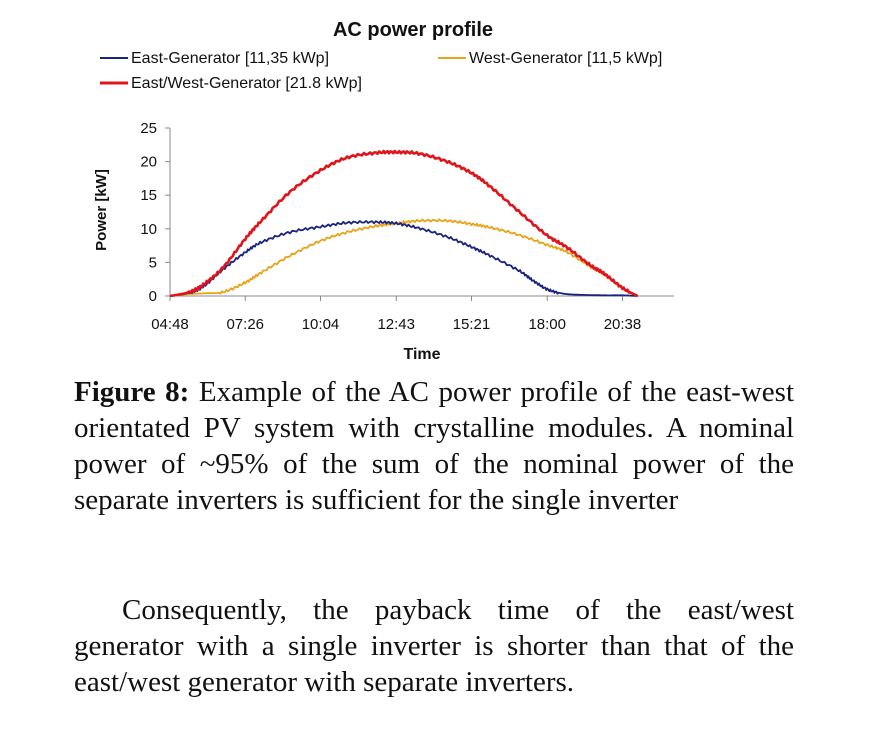 This screenshot has height=750, width=877. What do you see at coordinates (230, 58) in the screenshot?
I see `legend-label: East-Generator [11,35 kWp]` at bounding box center [230, 58].